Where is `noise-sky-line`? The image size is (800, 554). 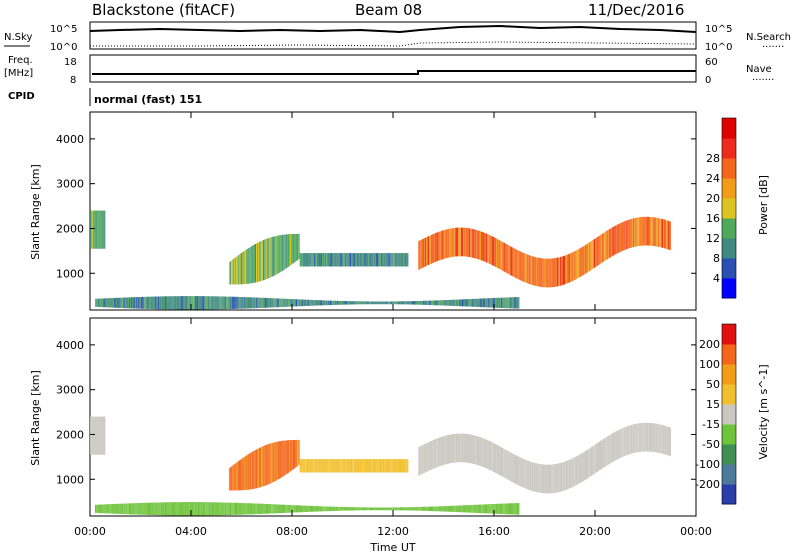
noise-sky-line is located at coordinates (393, 29).